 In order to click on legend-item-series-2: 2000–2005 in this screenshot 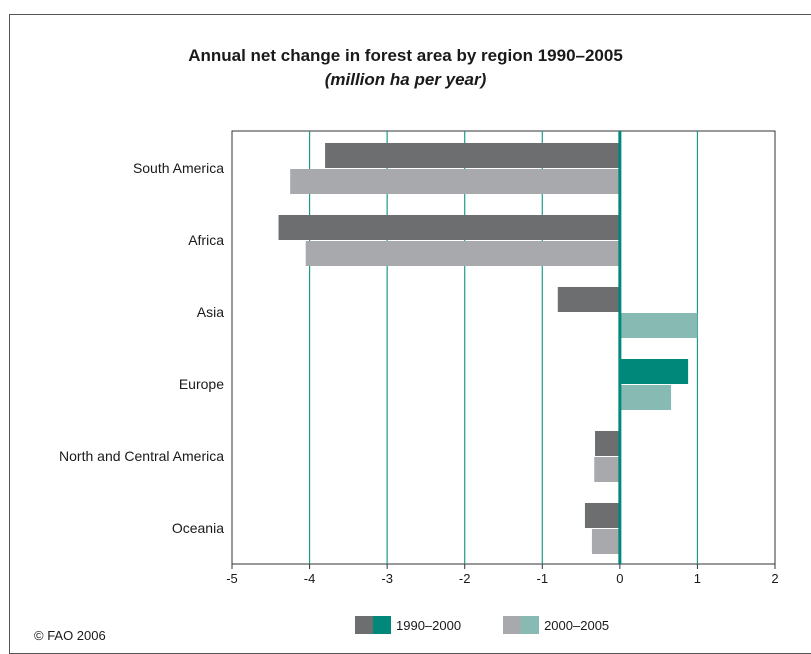, I will do `click(556, 625)`.